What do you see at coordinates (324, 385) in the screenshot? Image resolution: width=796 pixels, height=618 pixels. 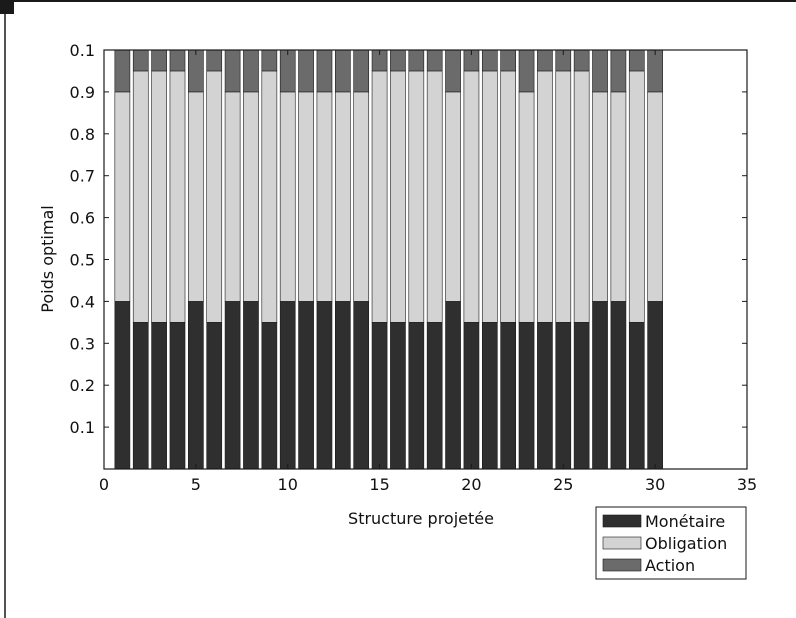 I see `bar-segment-monétaire-12` at bounding box center [324, 385].